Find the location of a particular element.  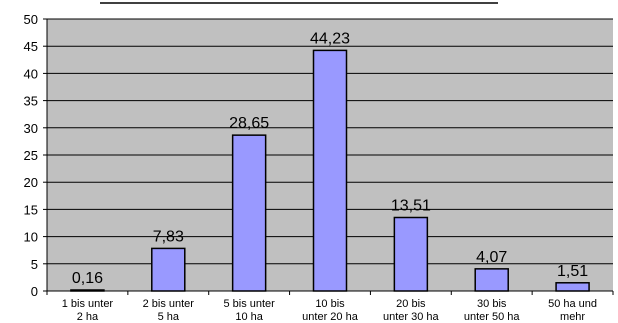

data-label: 0,16 is located at coordinates (87, 278).